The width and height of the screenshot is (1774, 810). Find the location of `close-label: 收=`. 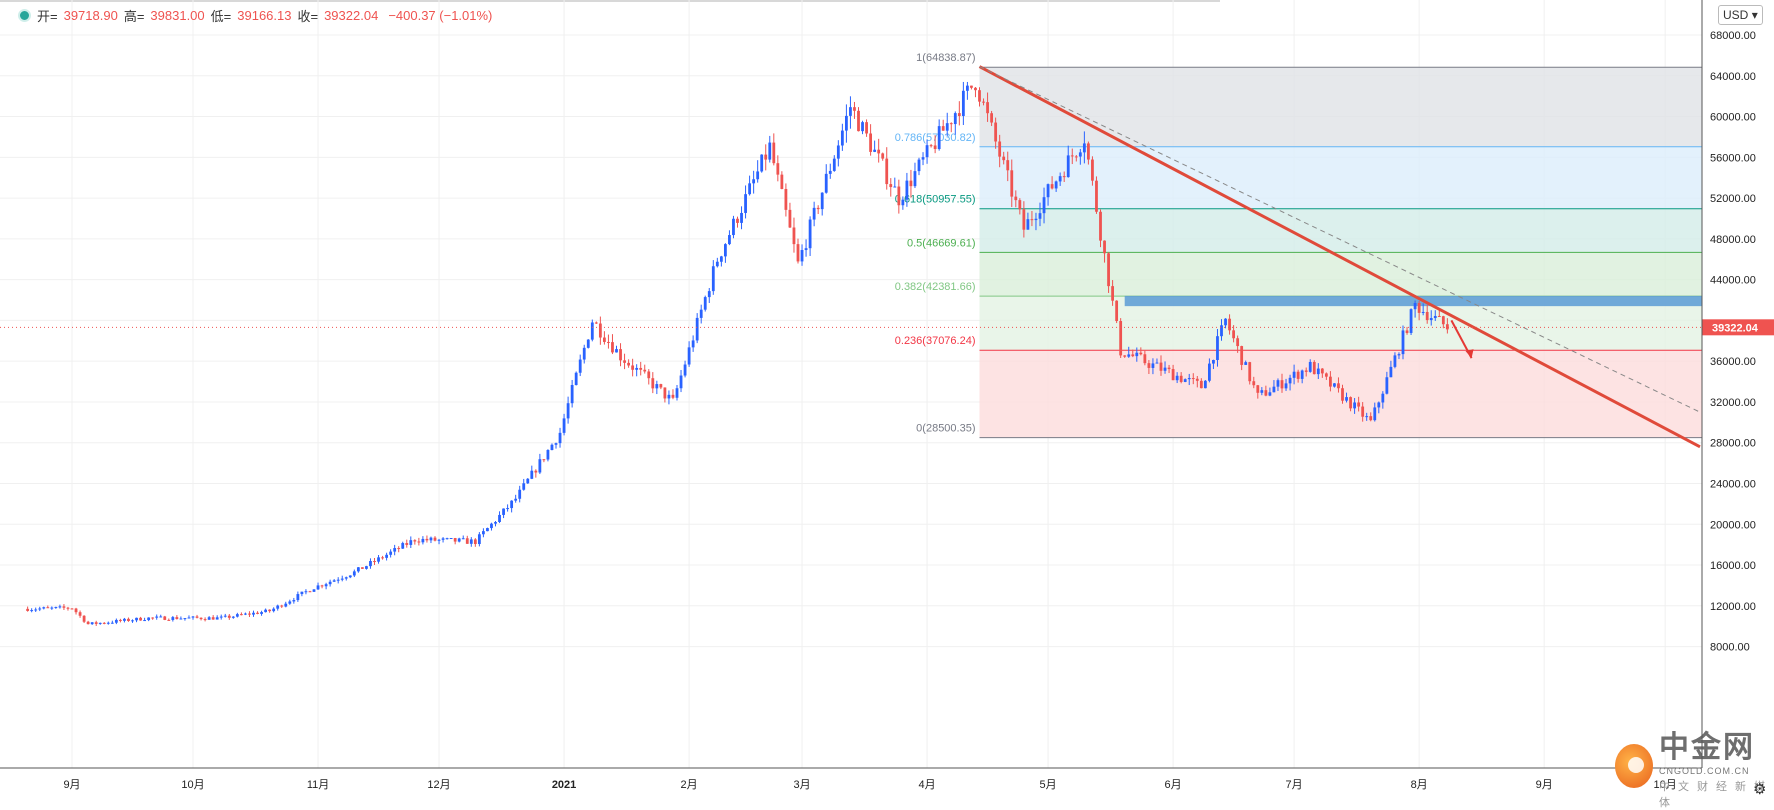

close-label: 收= is located at coordinates (308, 16).